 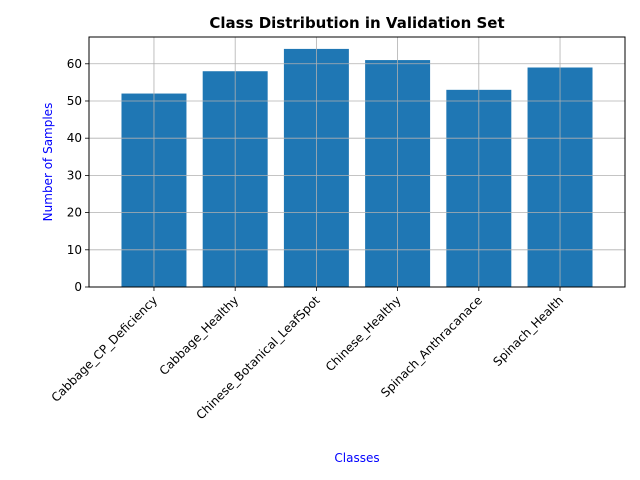 I want to click on x-tick-label: Cabbage_CP_Deficiency, so click(x=105, y=349).